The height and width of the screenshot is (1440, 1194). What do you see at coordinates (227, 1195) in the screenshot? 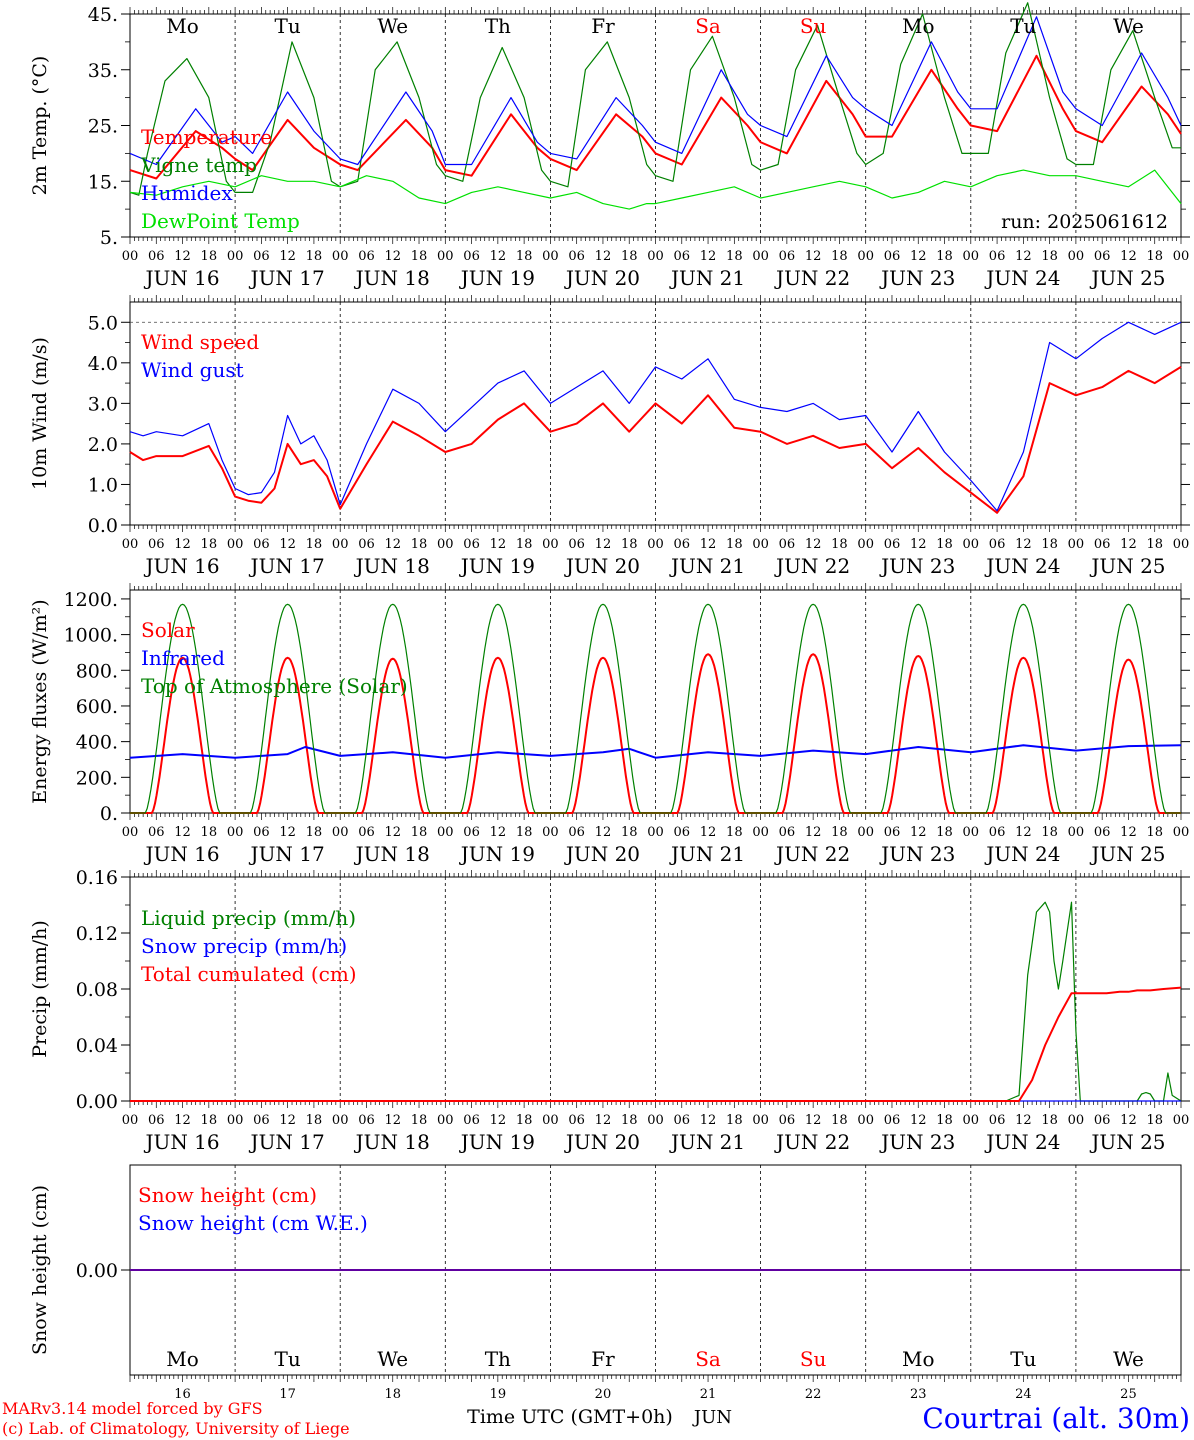
I see `legend-snow-height-cm-: Snow height (cm)` at bounding box center [227, 1195].